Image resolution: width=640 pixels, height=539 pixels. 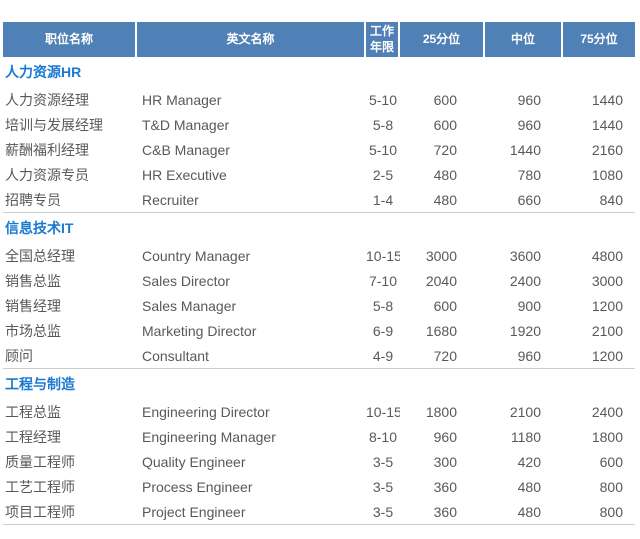 What do you see at coordinates (529, 305) in the screenshot?
I see `cell-median: 900` at bounding box center [529, 305].